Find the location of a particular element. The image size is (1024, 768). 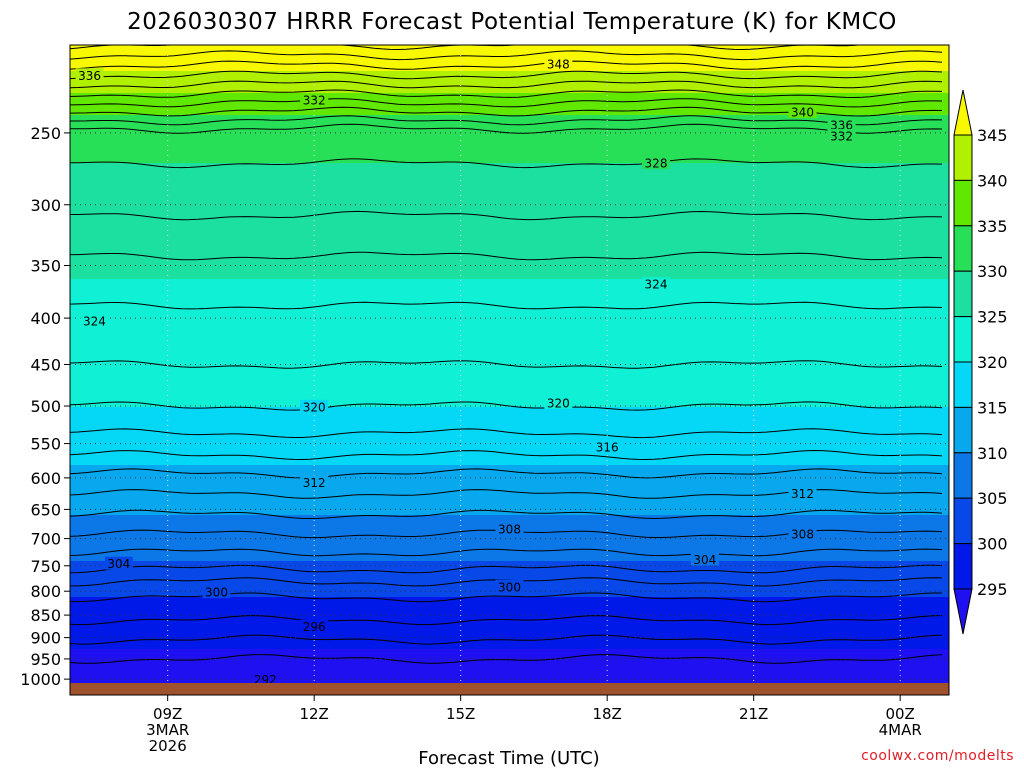

colorbar-arrow-top is located at coordinates (963, 112).